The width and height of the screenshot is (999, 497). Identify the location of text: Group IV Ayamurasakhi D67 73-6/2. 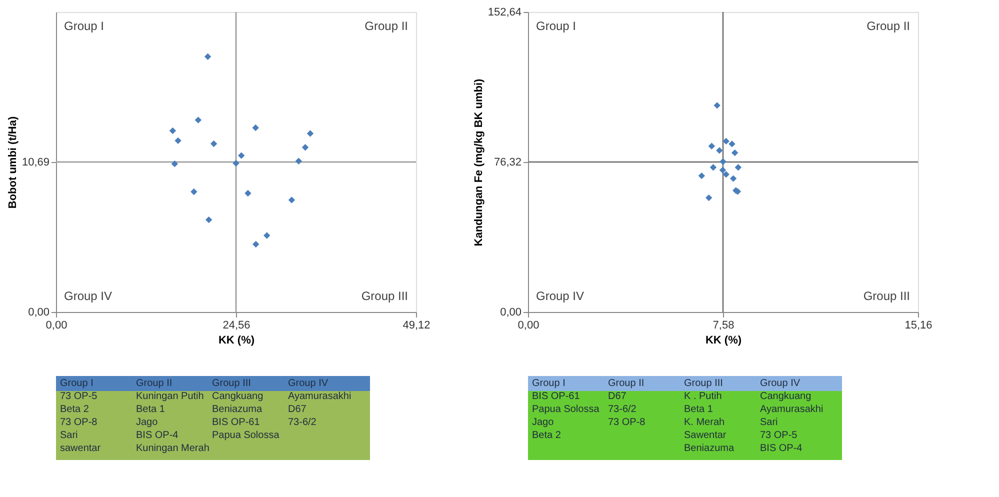
(320, 403).